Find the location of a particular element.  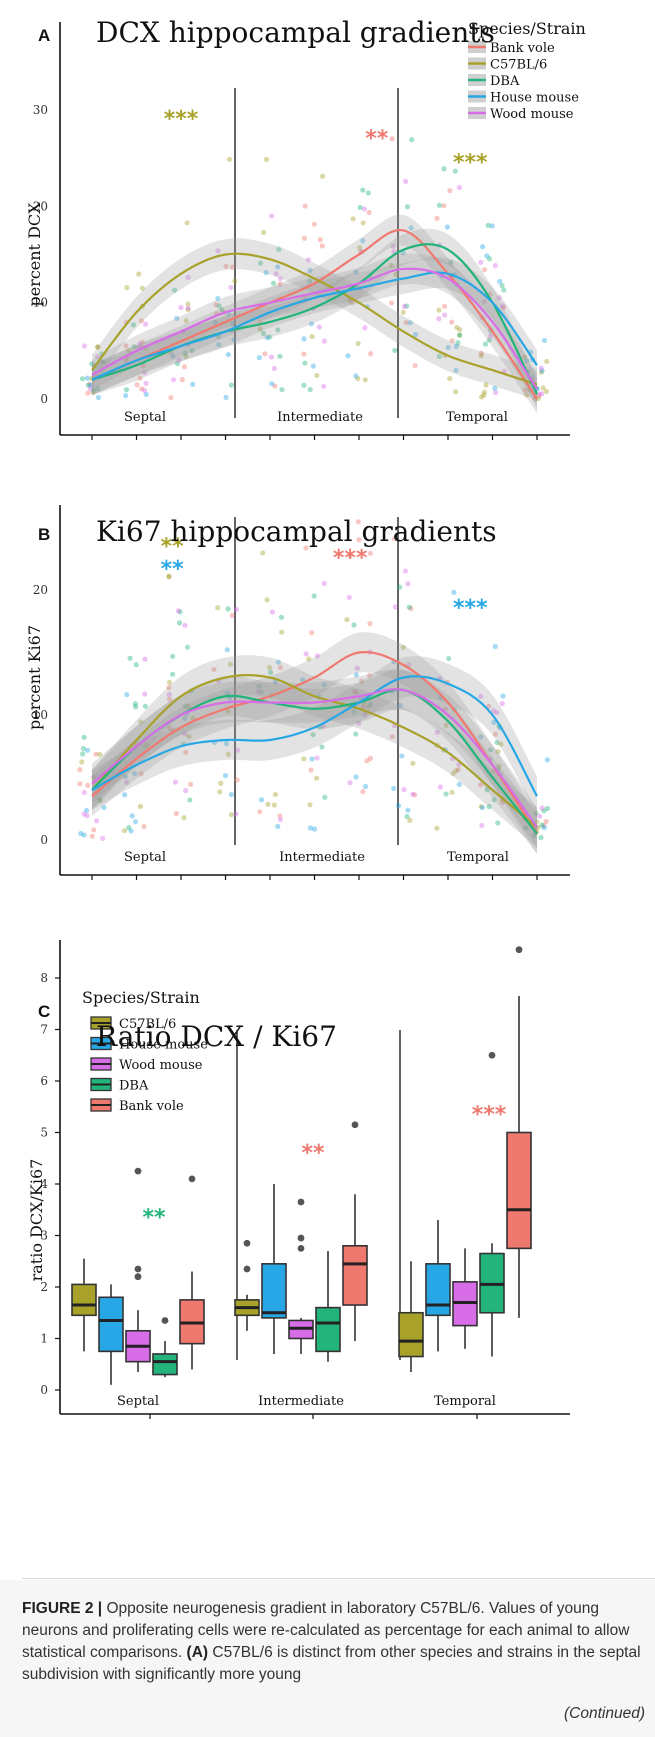

chart-a-line-wood-mouse is located at coordinates (314, 328).